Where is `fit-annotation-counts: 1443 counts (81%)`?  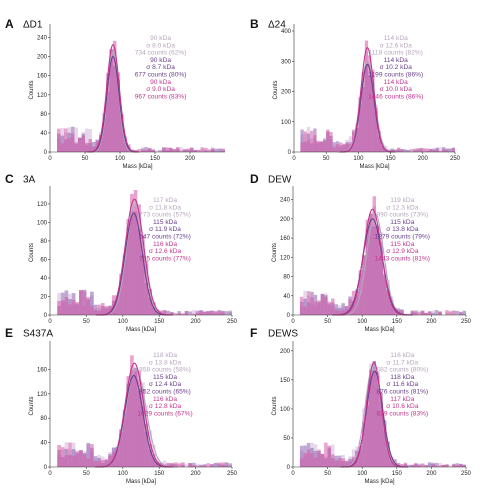
fit-annotation-counts: 1443 counts (81%) is located at coordinates (402, 258).